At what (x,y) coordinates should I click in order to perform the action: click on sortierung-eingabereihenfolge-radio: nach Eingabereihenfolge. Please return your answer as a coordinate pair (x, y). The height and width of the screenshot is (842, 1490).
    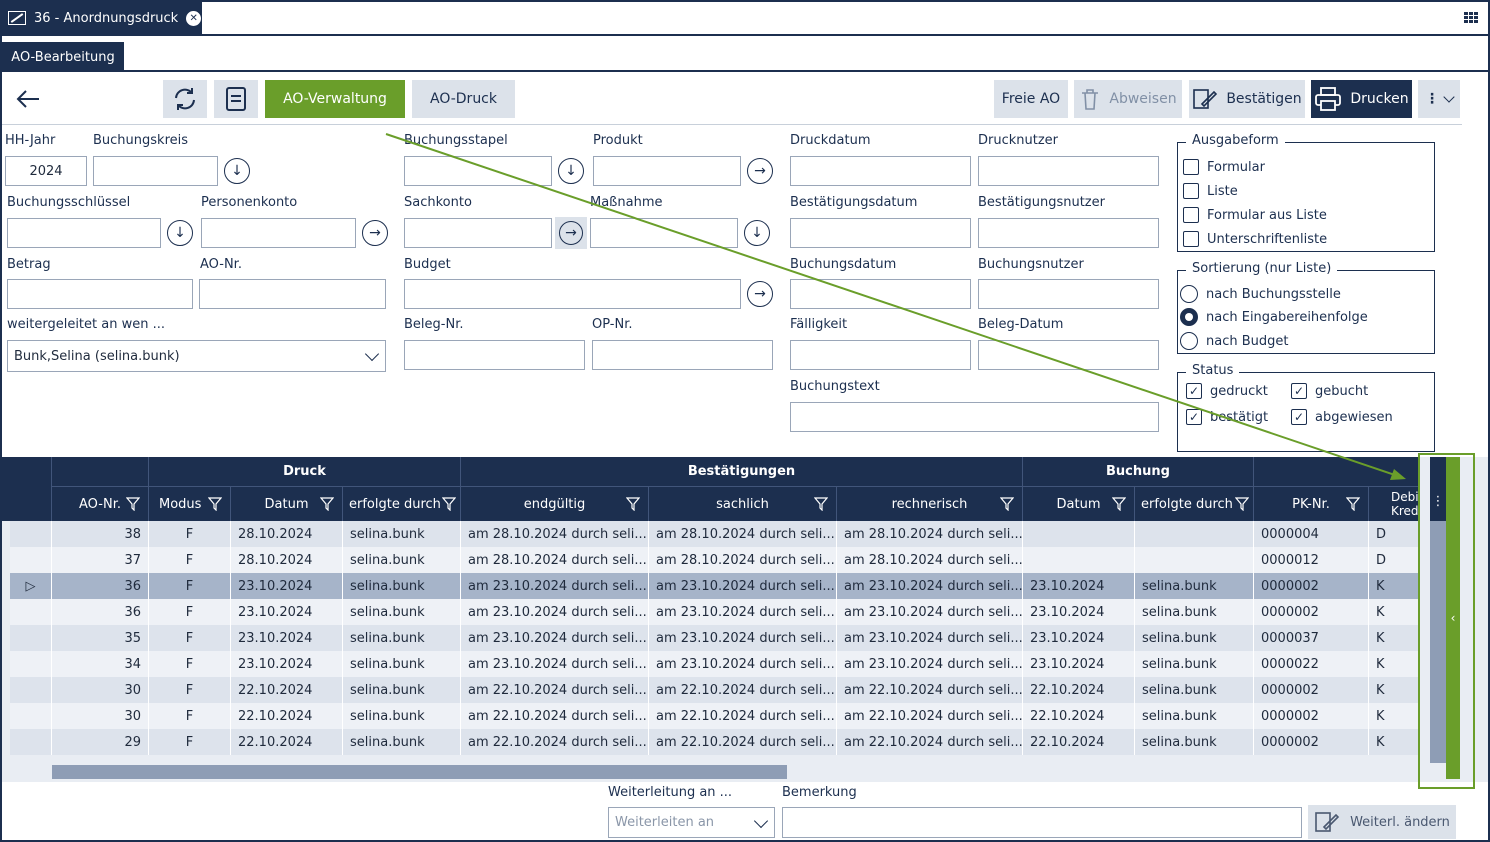
    Looking at the image, I should click on (1274, 317).